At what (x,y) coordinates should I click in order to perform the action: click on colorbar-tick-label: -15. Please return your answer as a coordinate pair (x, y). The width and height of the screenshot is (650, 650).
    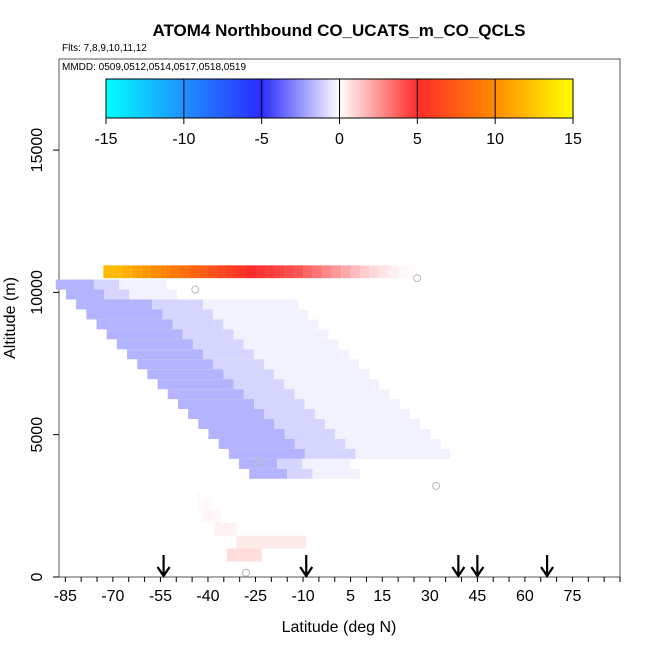
    Looking at the image, I should click on (105, 139).